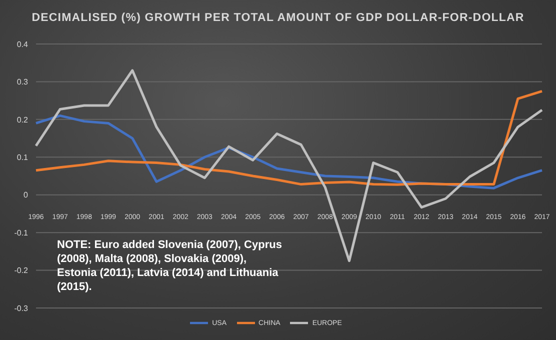 Image resolution: width=556 pixels, height=340 pixels. What do you see at coordinates (21, 271) in the screenshot?
I see `y-tick-label: -0.2` at bounding box center [21, 271].